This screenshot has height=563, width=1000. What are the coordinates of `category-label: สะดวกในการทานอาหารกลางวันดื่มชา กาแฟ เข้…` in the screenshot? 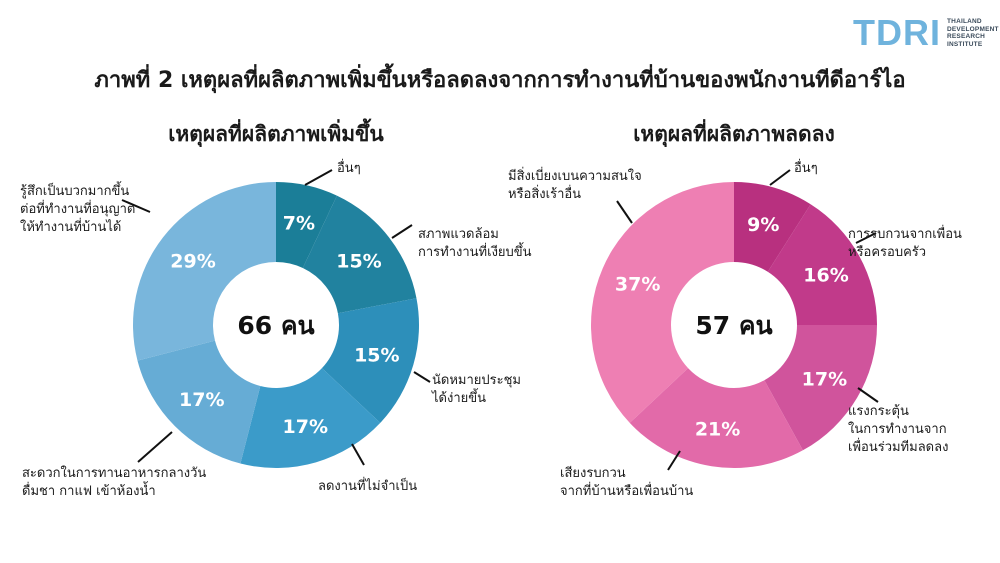 It's located at (114, 483).